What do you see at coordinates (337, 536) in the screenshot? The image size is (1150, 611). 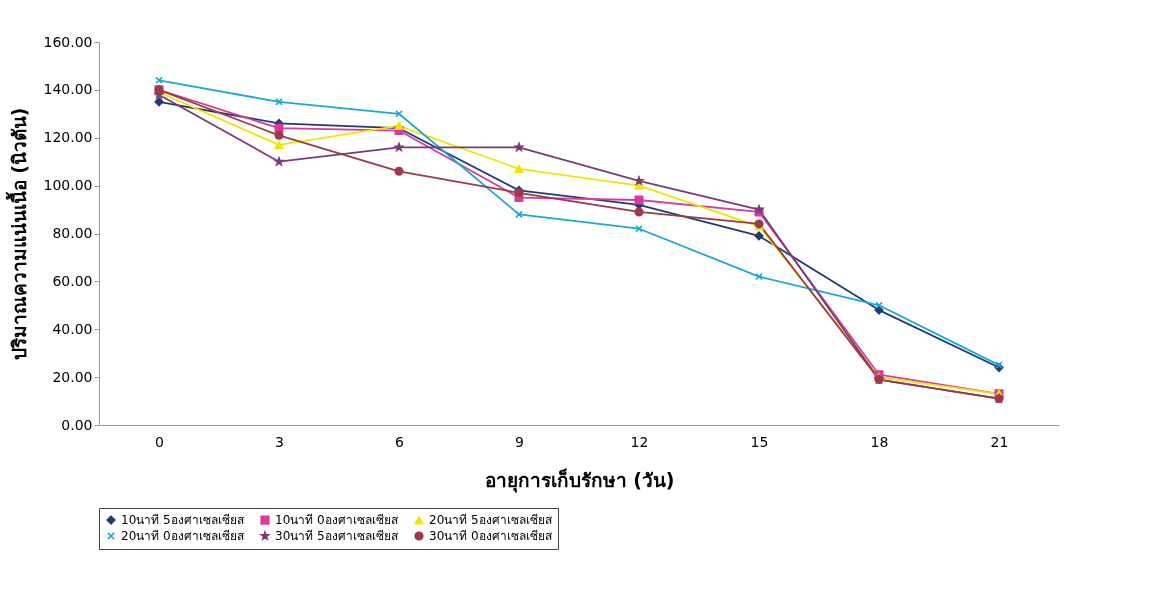 I see `legend-label: 30นาที 5องศาเซลเซียส` at bounding box center [337, 536].